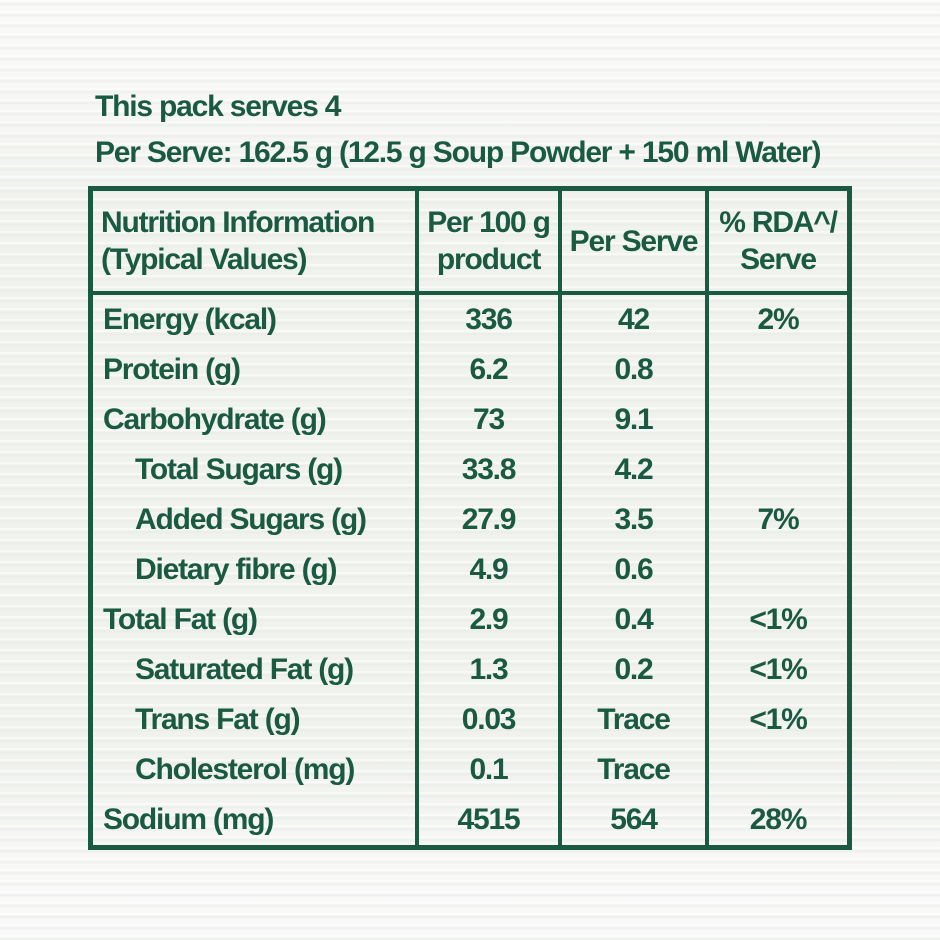  Describe the element at coordinates (635, 620) in the screenshot. I see `value-per-serve: 0.4` at that location.